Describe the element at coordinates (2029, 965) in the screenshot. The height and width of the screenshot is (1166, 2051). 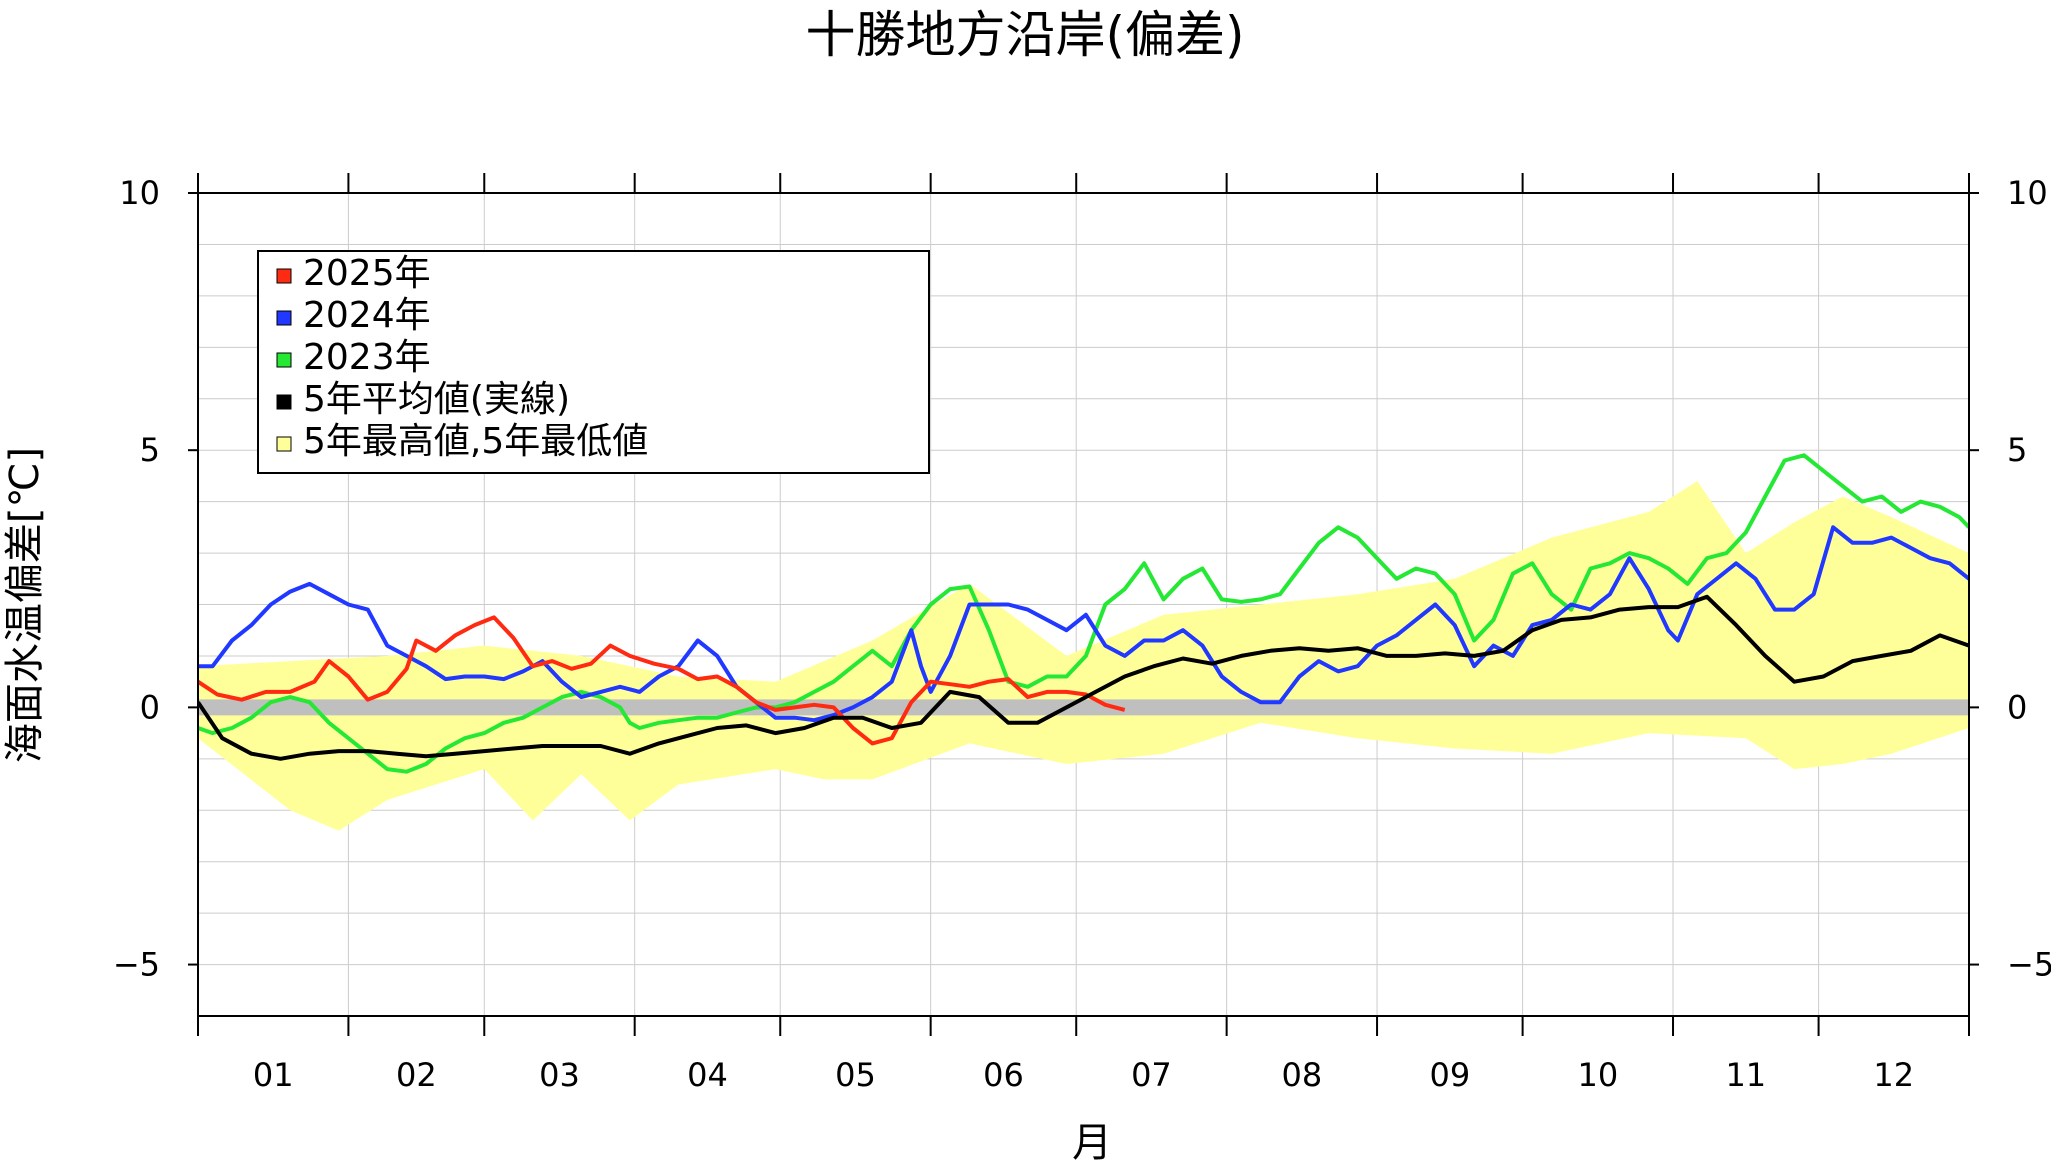
I see `y-tick-label-right: −5` at that location.